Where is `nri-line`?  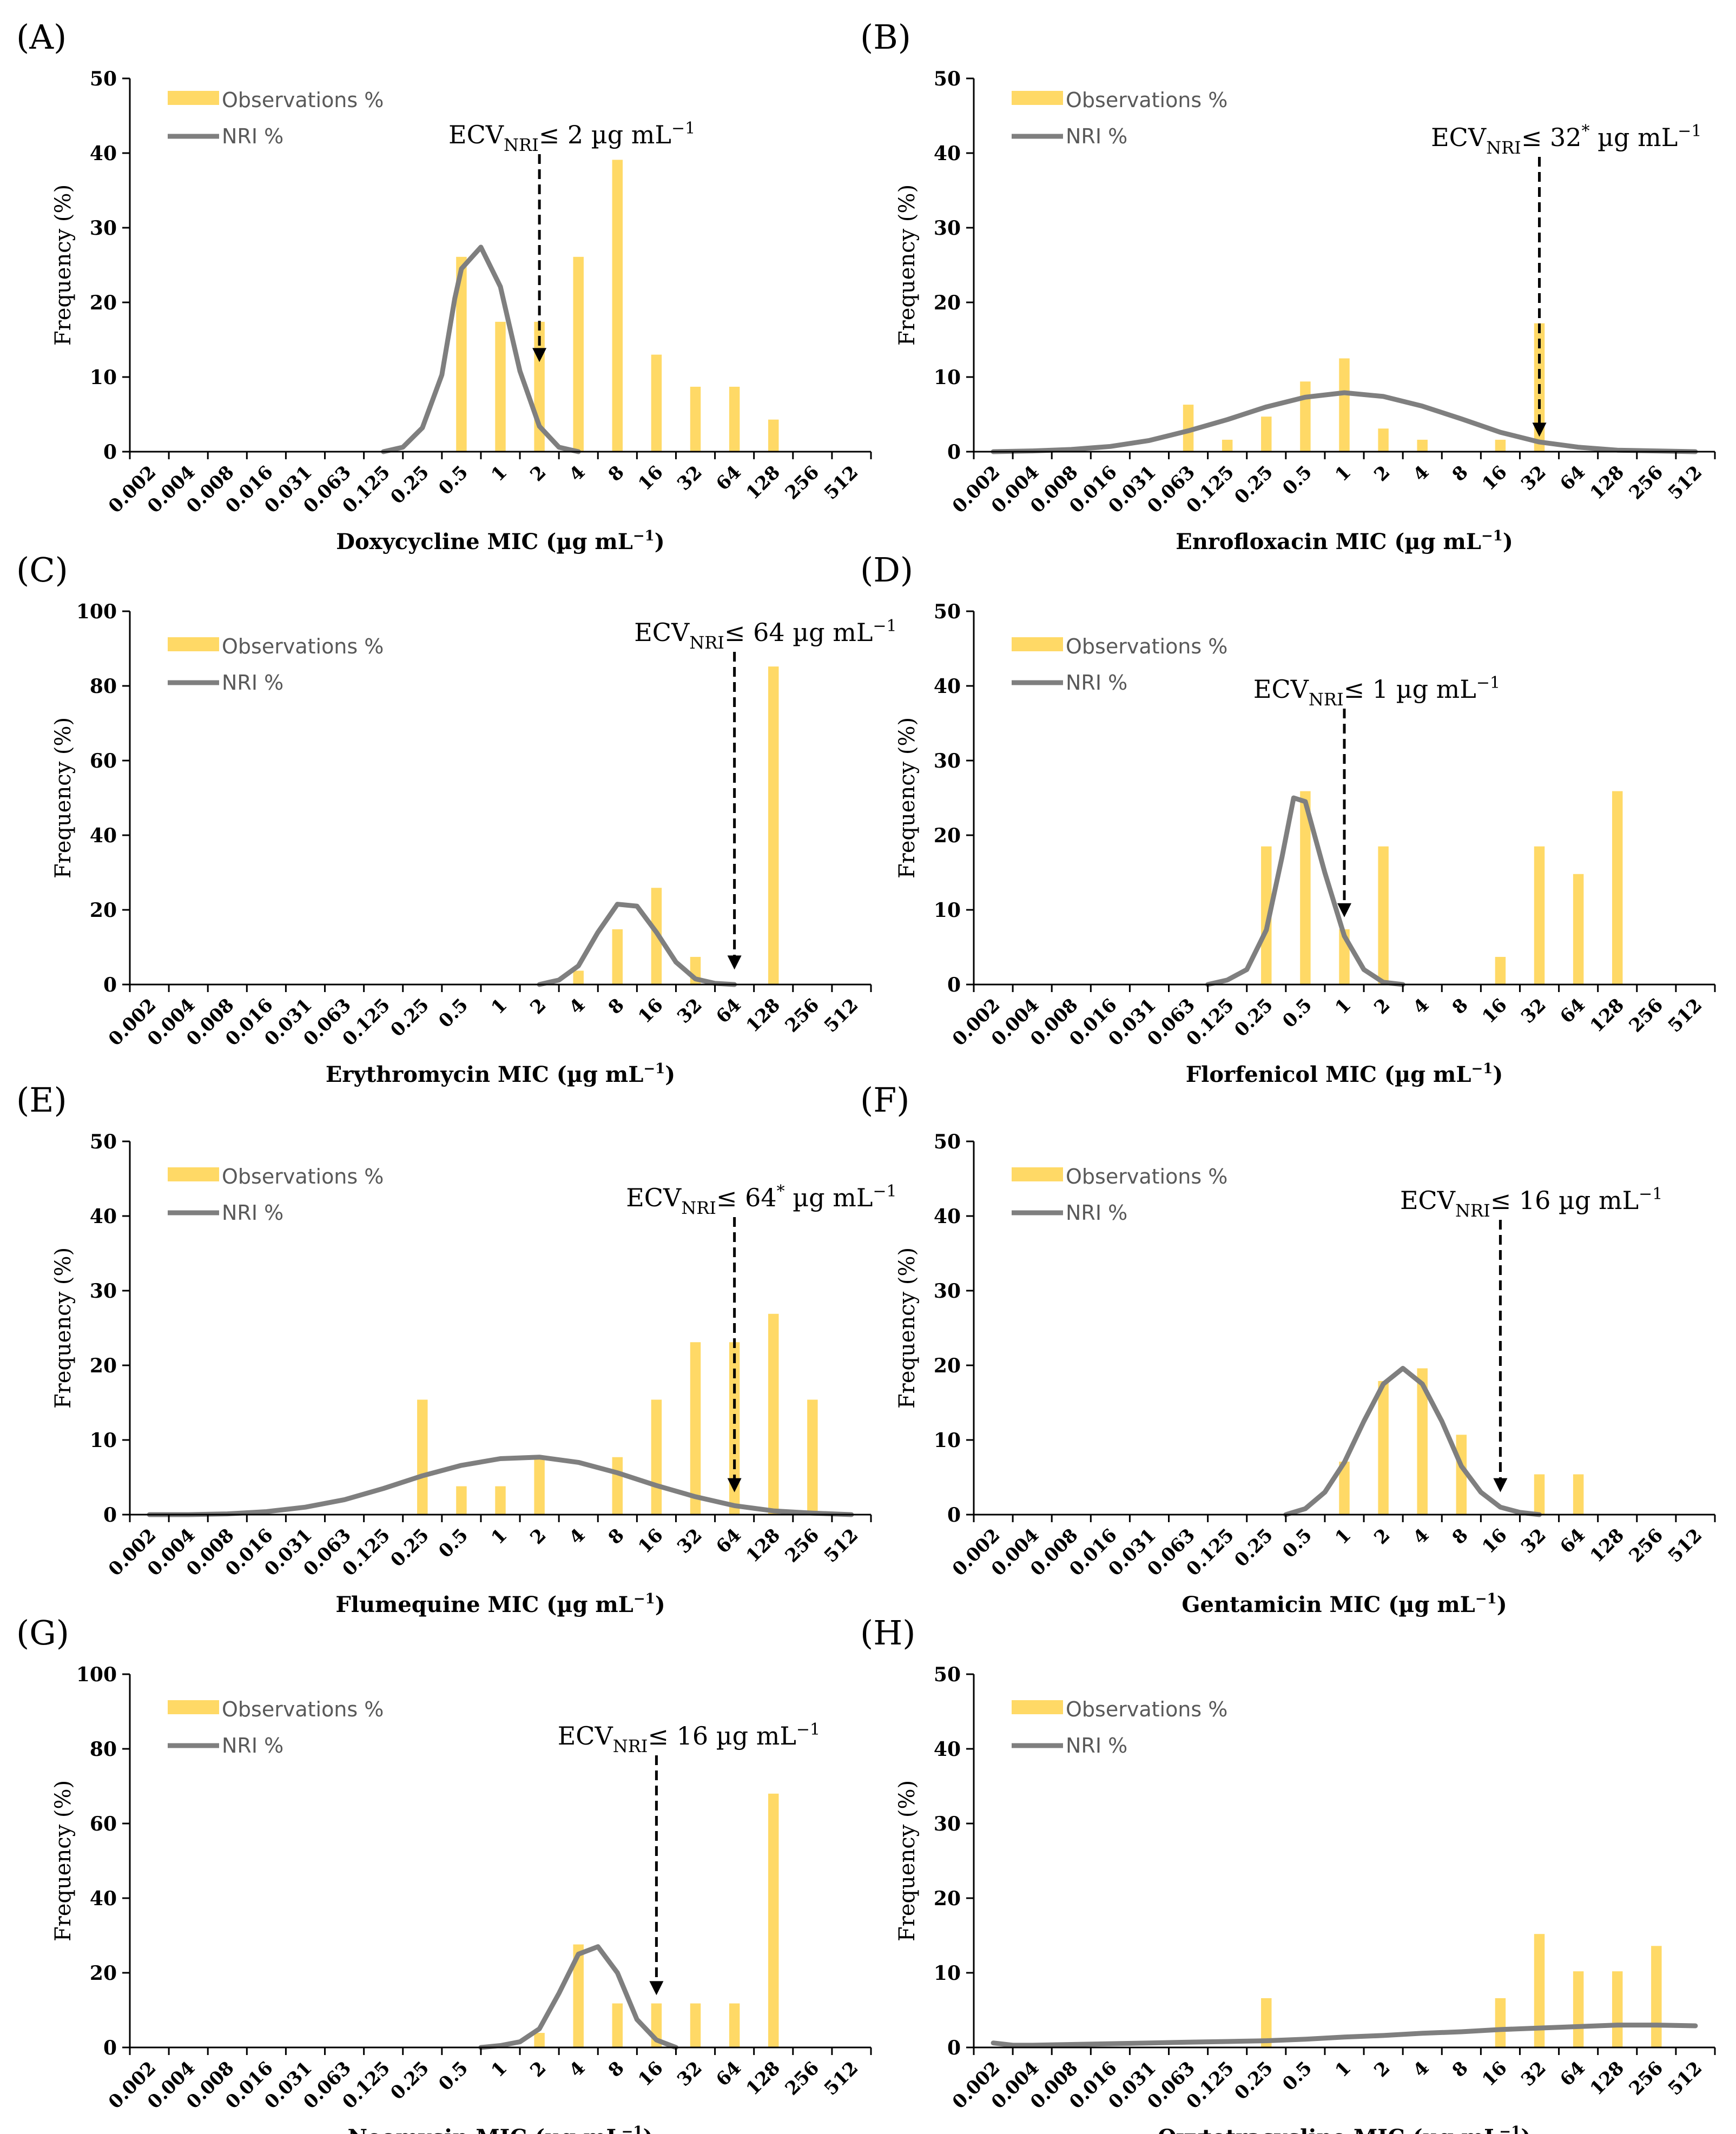 nri-line is located at coordinates (500, 1486).